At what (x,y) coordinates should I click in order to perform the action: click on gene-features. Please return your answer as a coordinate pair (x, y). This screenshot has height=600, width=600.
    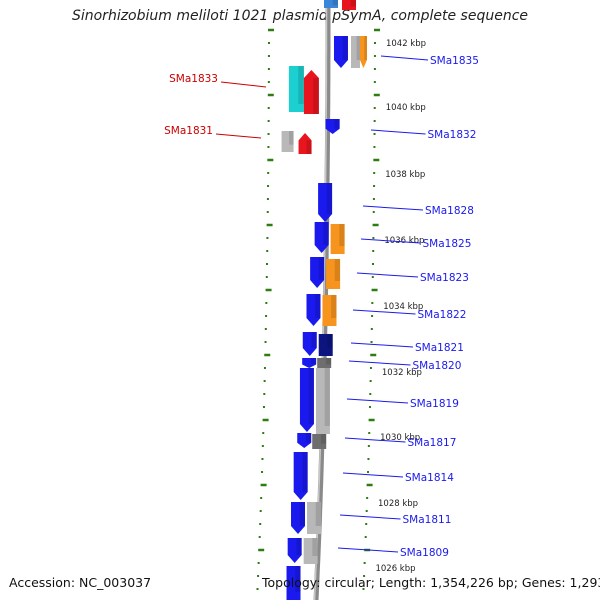
    Looking at the image, I should click on (324, 300).